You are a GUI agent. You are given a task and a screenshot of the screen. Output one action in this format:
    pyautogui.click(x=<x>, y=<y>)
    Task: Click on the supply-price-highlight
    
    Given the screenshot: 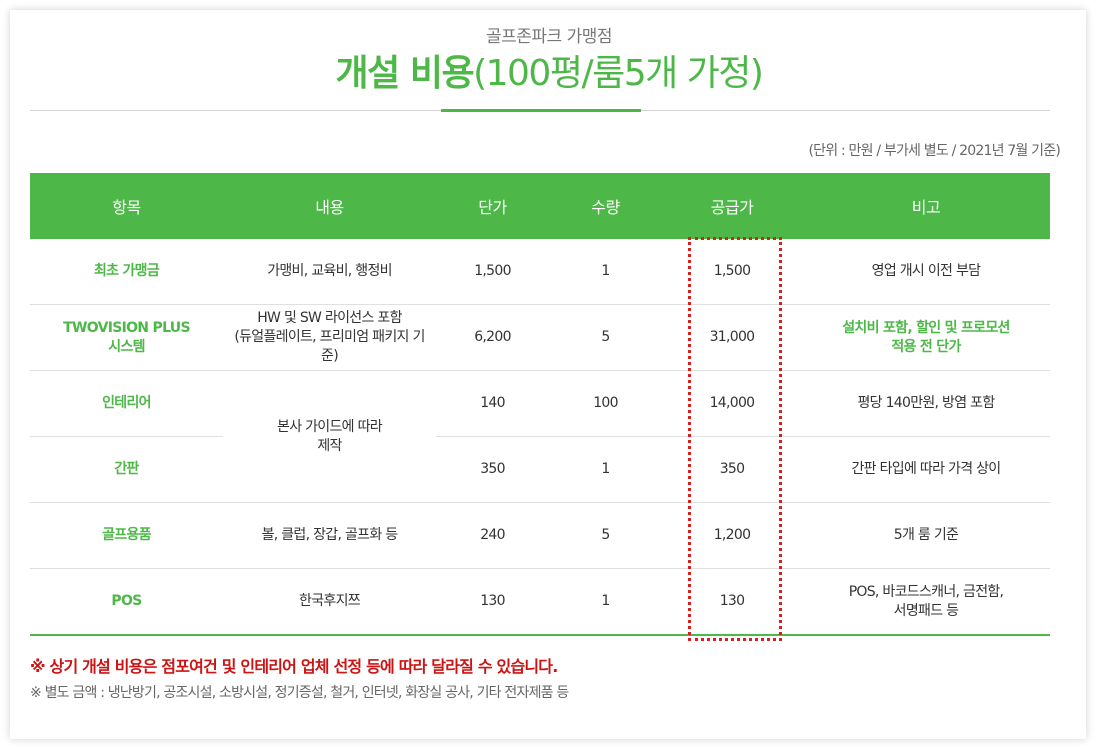 What is the action you would take?
    pyautogui.click(x=735, y=439)
    